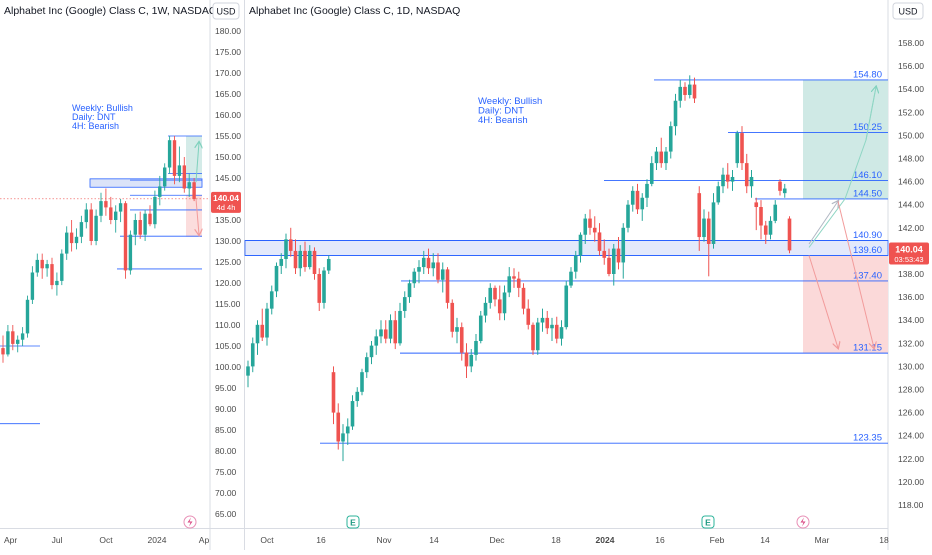 The width and height of the screenshot is (932, 555). I want to click on weekly-x-tick-label: Jul, so click(57, 540).